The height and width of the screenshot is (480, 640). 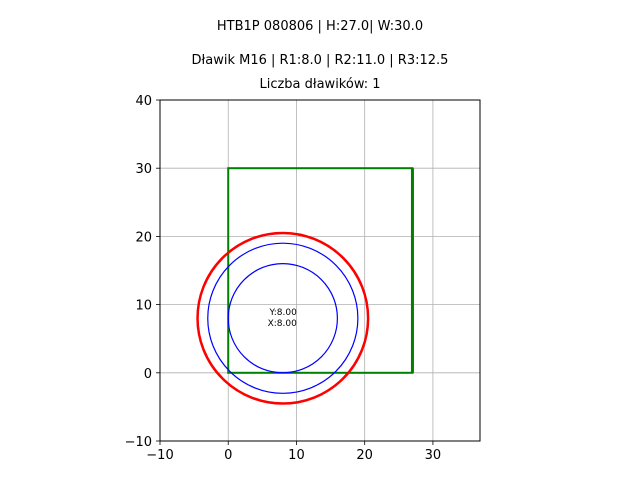 I want to click on x-tick-label: −10, so click(x=159, y=455).